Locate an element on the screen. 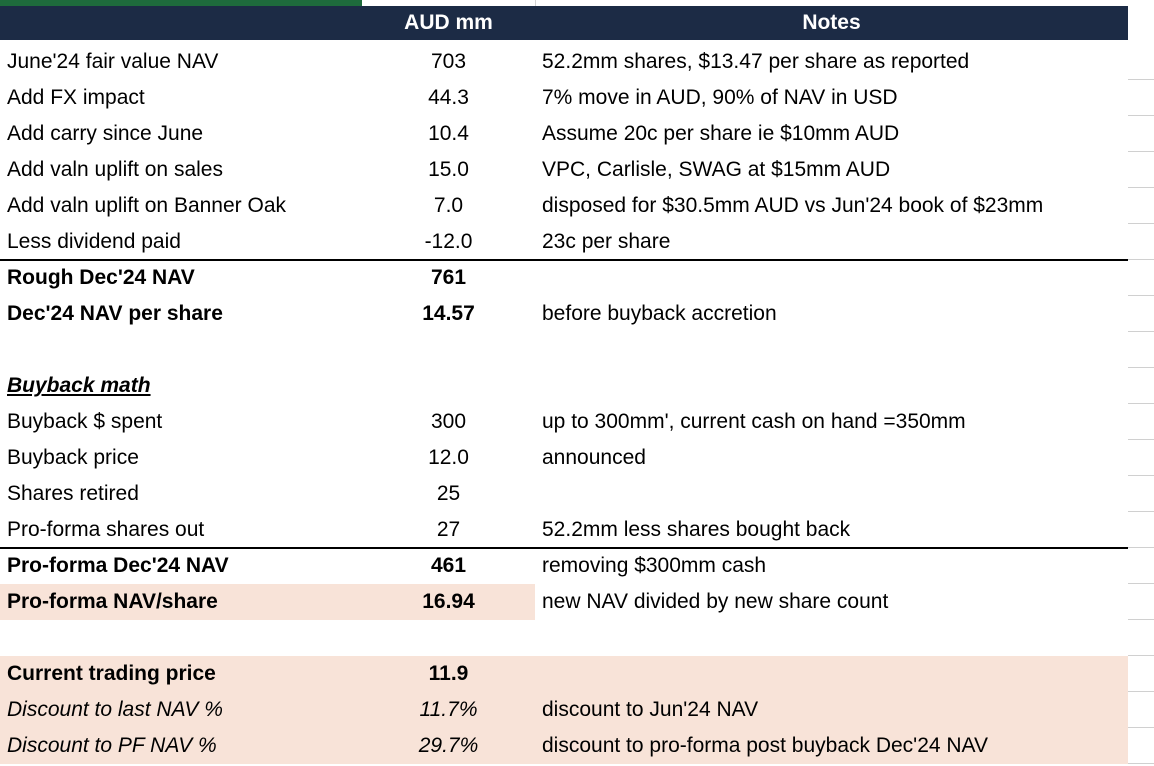 The image size is (1154, 766). row-value: 7.0 is located at coordinates (448, 205).